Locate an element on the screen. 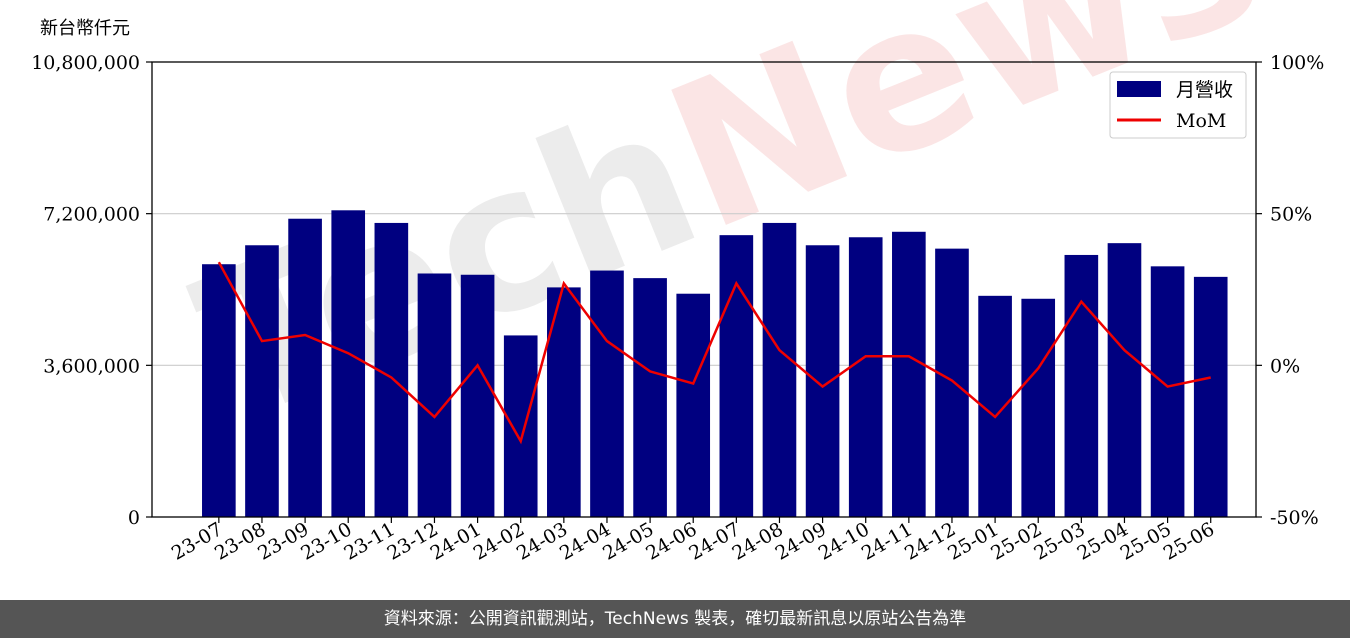 The height and width of the screenshot is (638, 1350). legend-label-revenue: 月營收 is located at coordinates (1204, 90).